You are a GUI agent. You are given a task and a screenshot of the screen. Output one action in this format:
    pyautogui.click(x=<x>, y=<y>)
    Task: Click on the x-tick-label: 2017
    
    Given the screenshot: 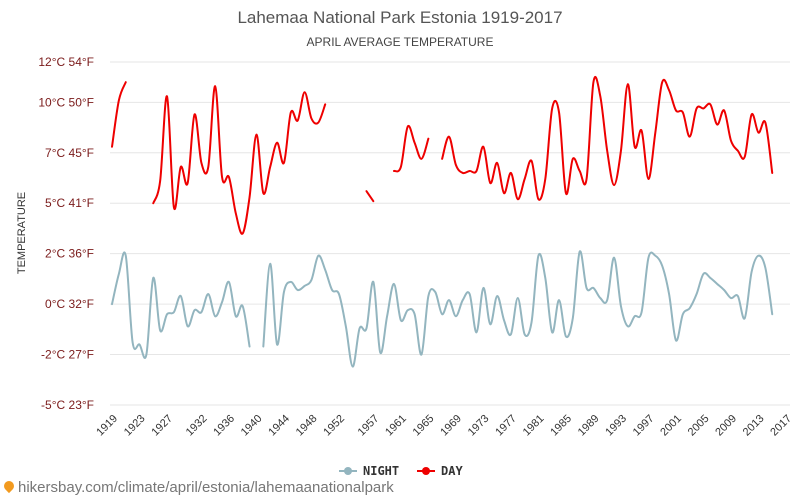 What is the action you would take?
    pyautogui.click(x=781, y=426)
    